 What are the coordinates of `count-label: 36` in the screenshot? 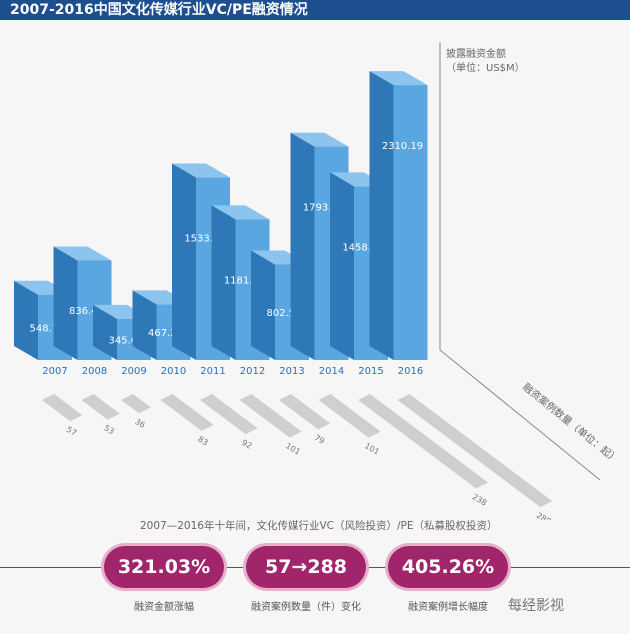 It's located at (139, 423).